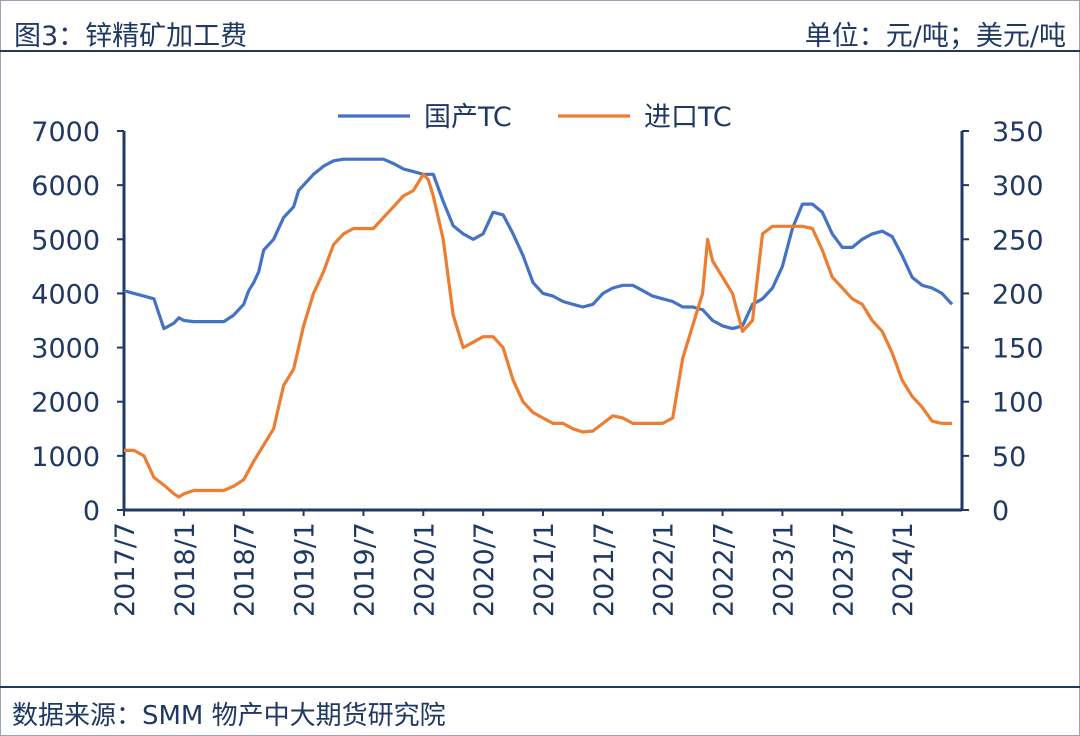 The height and width of the screenshot is (736, 1080). What do you see at coordinates (783, 569) in the screenshot?
I see `x-tick-label: 2023/1` at bounding box center [783, 569].